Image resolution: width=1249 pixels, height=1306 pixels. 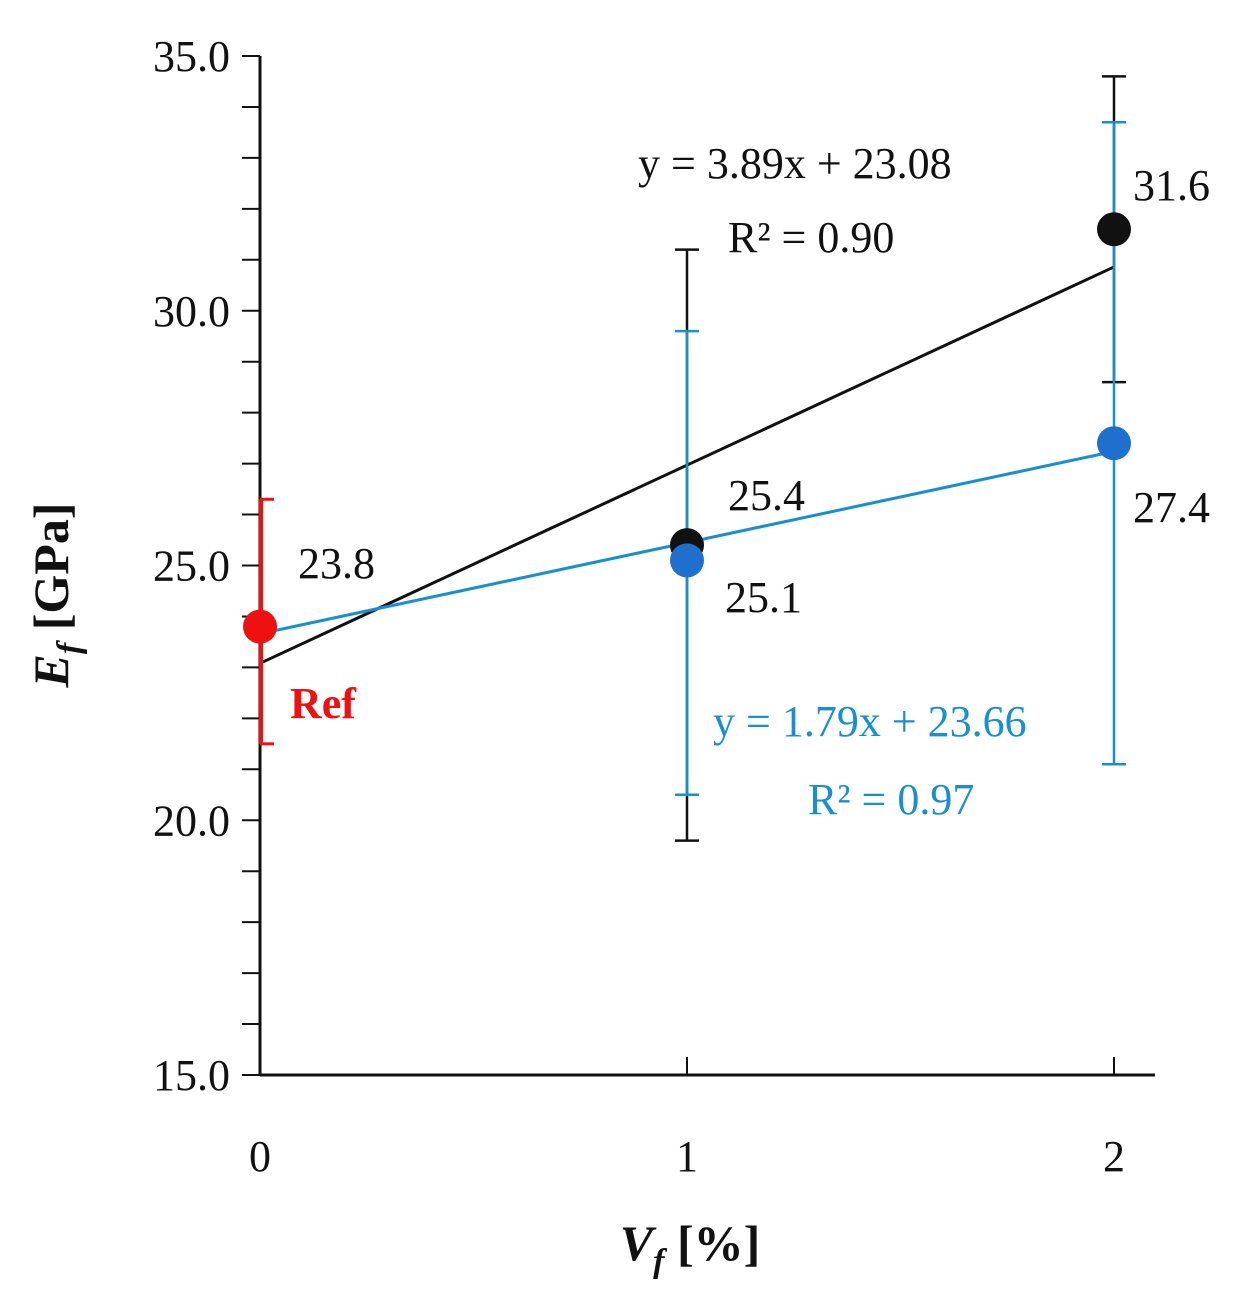 I want to click on y-tick-label: 30.0, so click(x=191, y=311).